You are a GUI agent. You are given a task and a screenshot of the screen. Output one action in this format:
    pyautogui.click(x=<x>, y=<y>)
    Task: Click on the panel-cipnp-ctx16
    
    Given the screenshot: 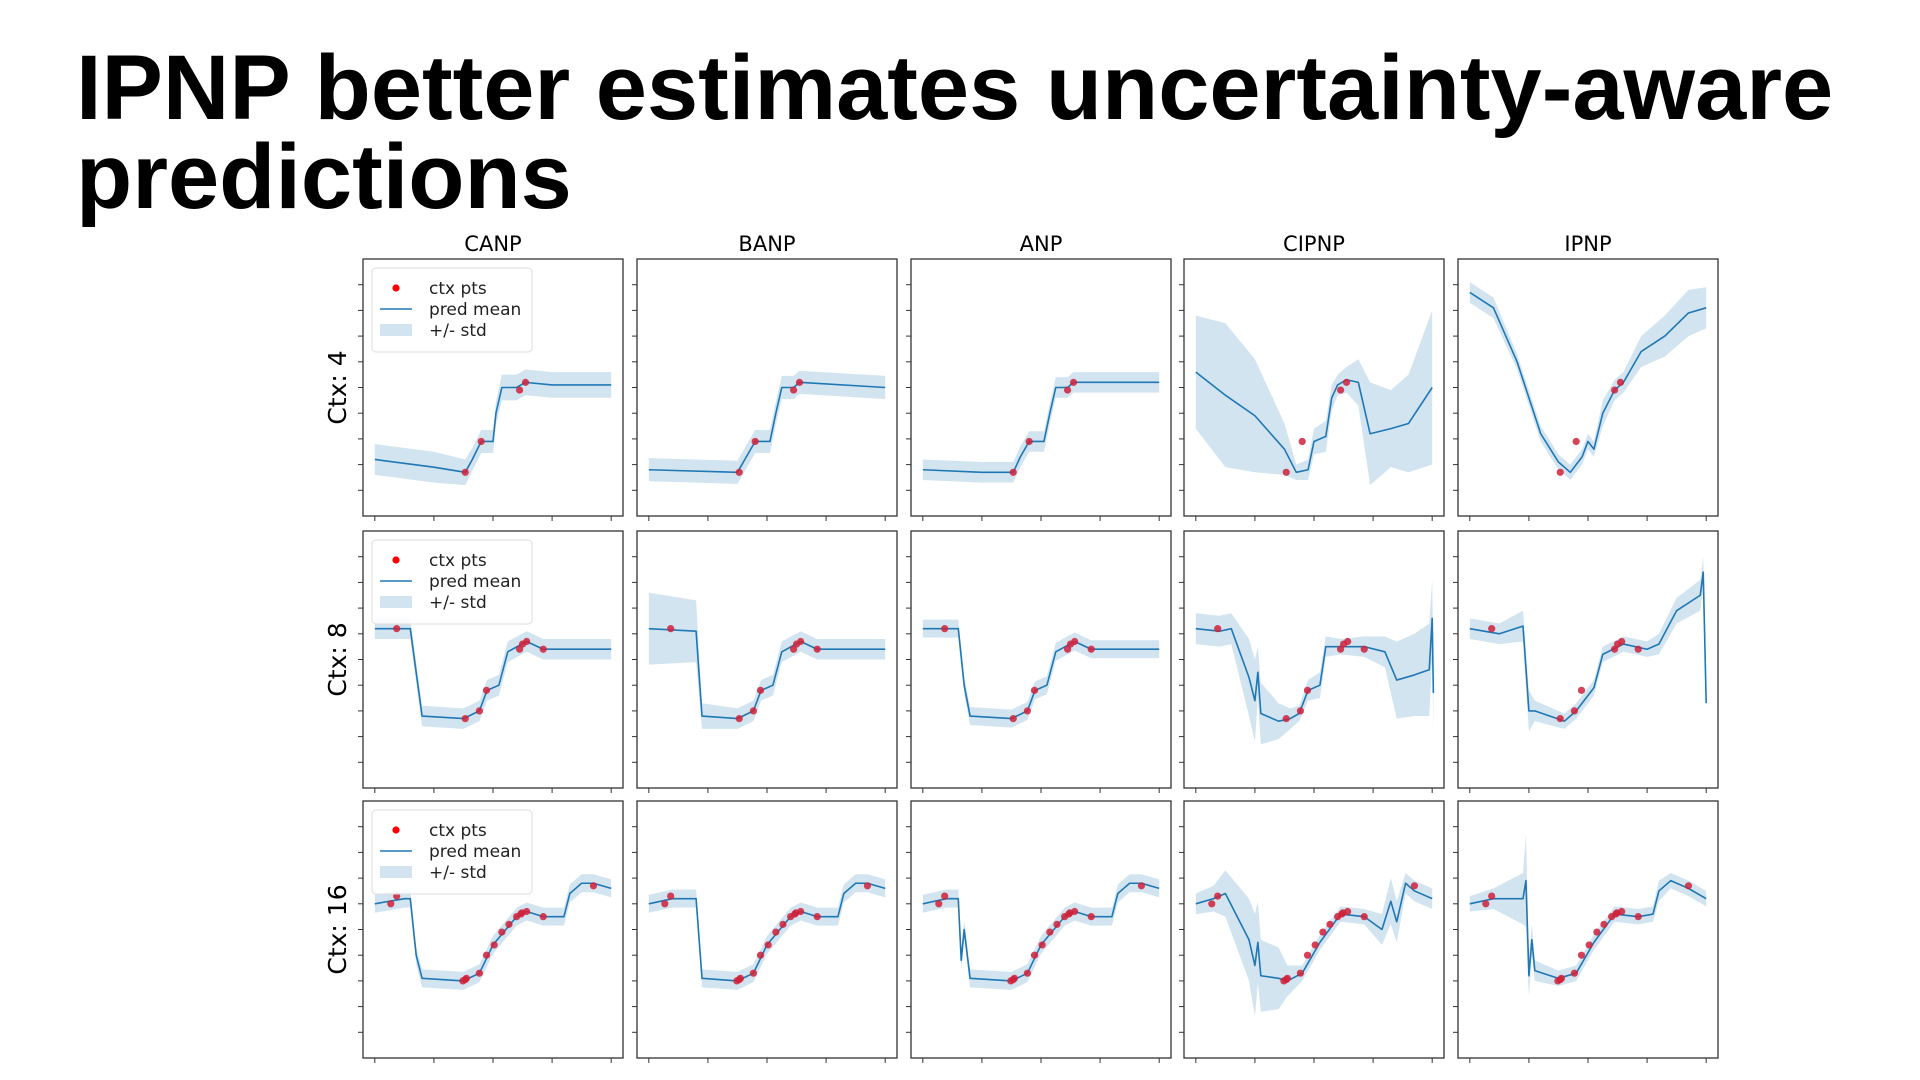 What is the action you would take?
    pyautogui.click(x=1312, y=931)
    